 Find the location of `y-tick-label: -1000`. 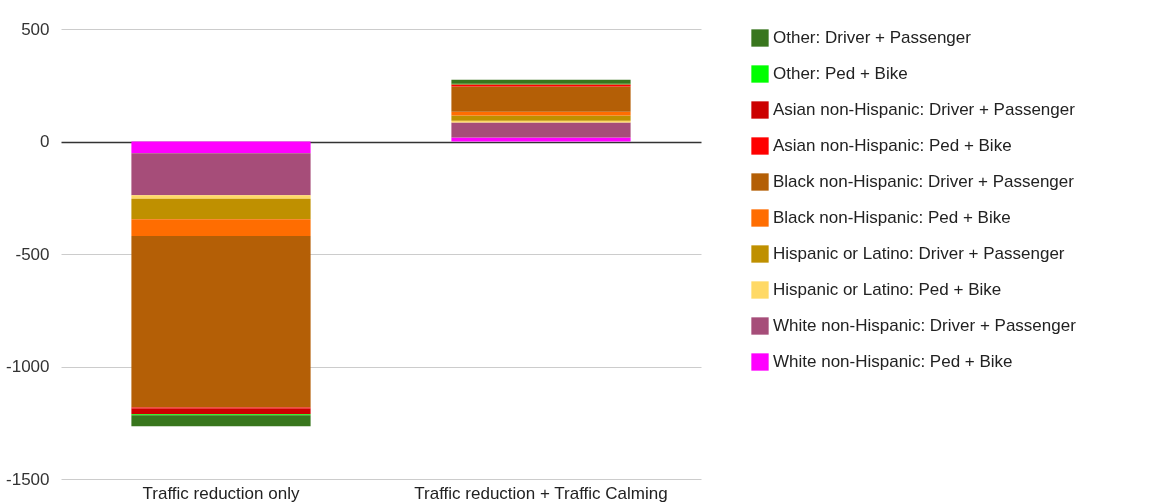

y-tick-label: -1000 is located at coordinates (28, 366).